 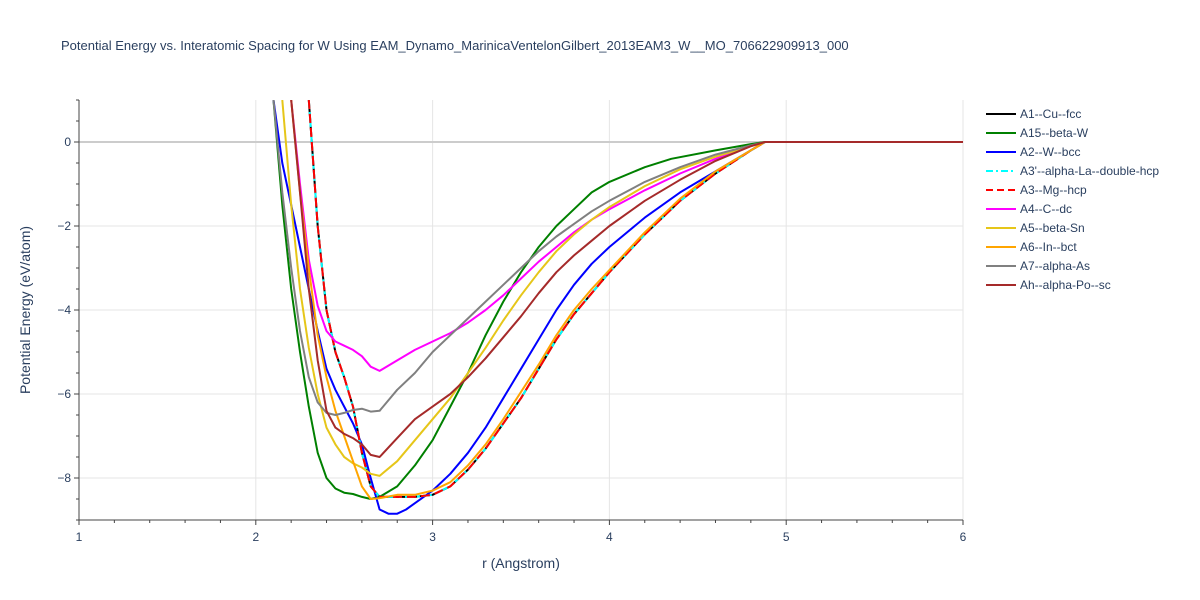 I want to click on legend-label: A6--In--bct, so click(x=1048, y=247).